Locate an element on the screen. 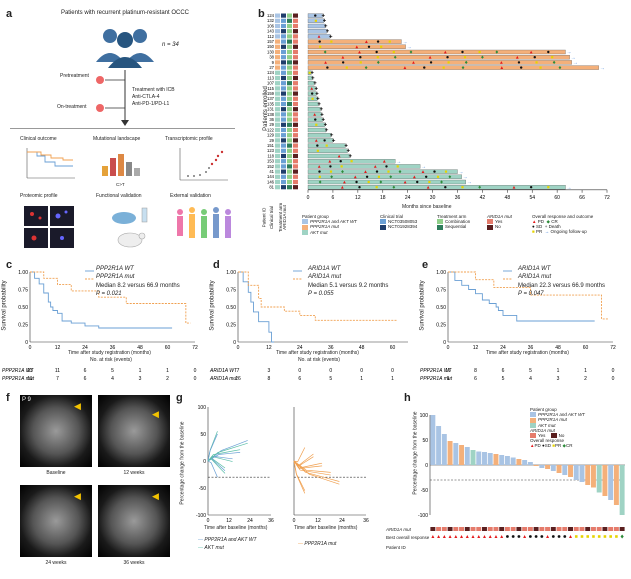 This screenshot has width=631, height=579. box-proteomic-profile: Proteomic profile is located at coordinates (39, 196).